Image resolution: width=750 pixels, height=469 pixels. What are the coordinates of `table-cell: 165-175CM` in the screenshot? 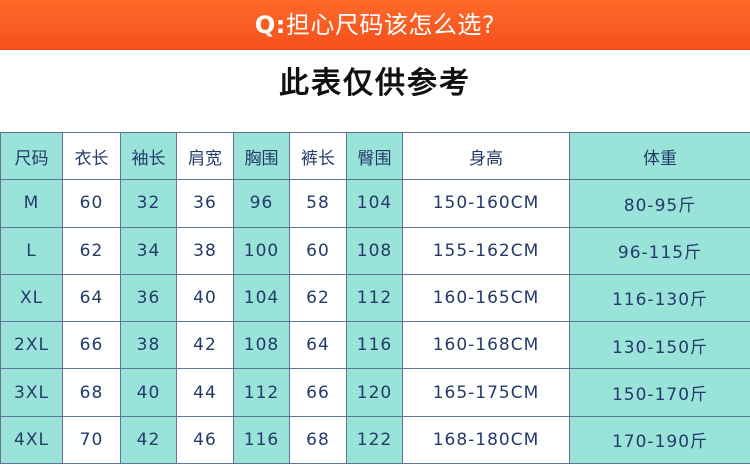 It's located at (486, 392).